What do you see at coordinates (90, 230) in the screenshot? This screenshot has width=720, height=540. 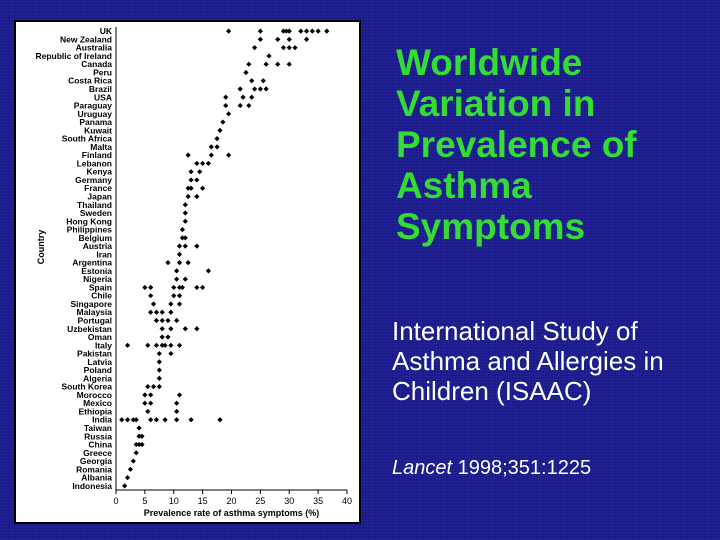 I see `y-tick-label: Philippines` at bounding box center [90, 230].